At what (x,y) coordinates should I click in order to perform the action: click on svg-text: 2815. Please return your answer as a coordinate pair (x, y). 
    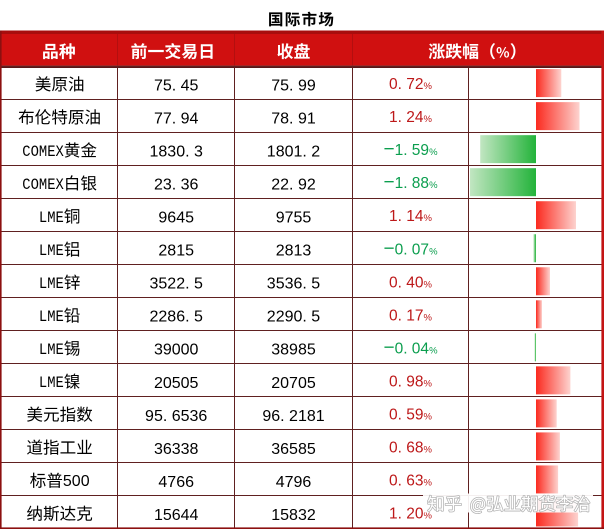
    Looking at the image, I should click on (176, 251).